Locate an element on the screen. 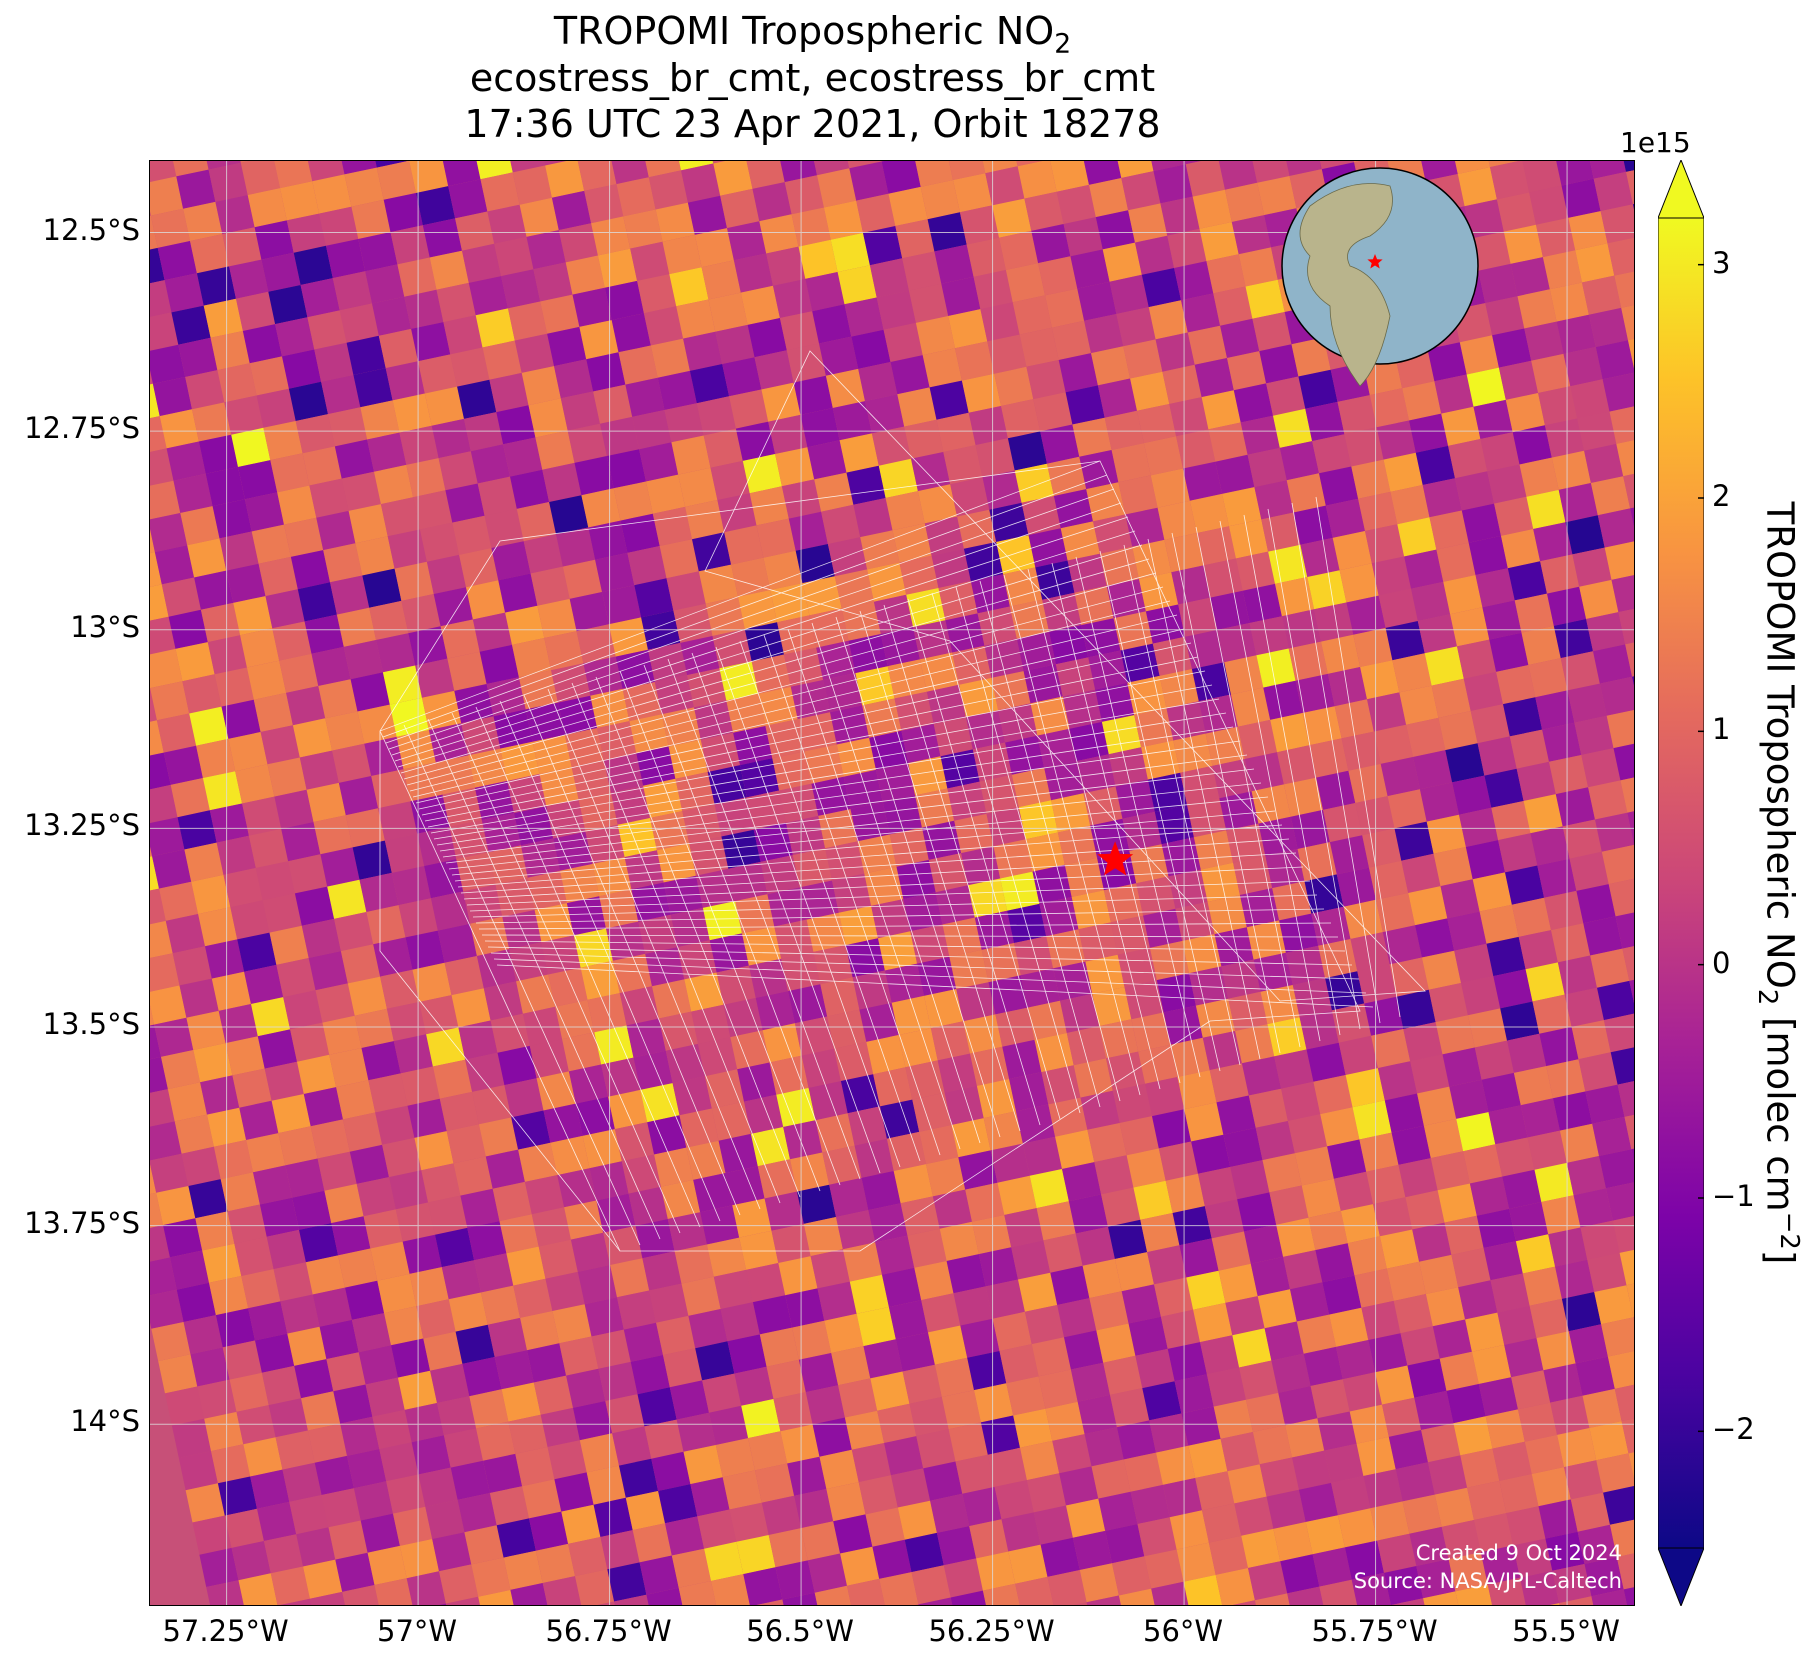 This screenshot has height=1656, width=1813. colorbar is located at coordinates (1681, 883).